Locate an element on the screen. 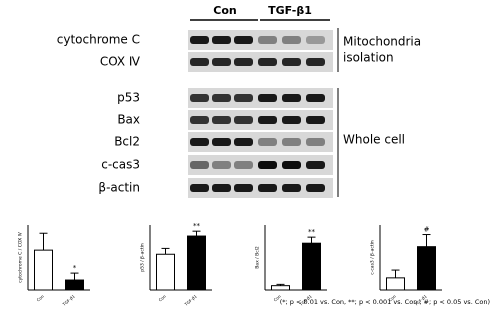 This screenshot has height=317, width=494. y-axis-label: p53 / β-actin is located at coordinates (143, 257).